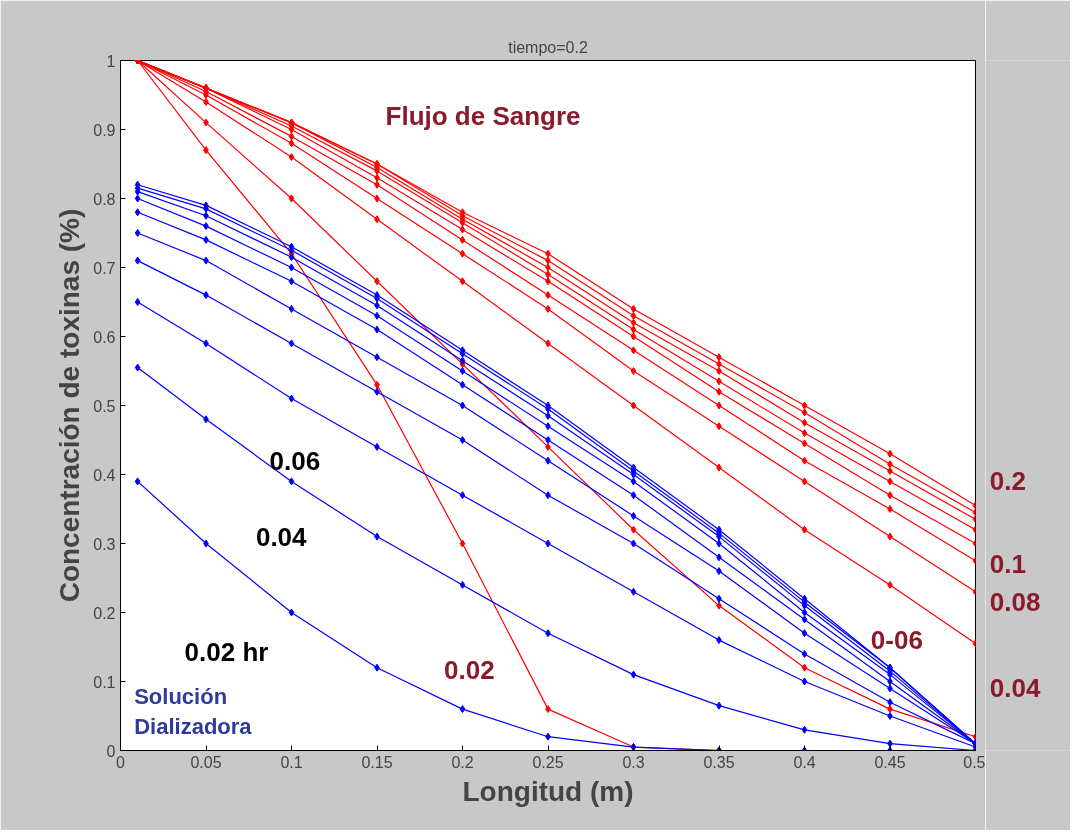 The image size is (1073, 835). Describe the element at coordinates (206, 762) in the screenshot. I see `x-tick-label: 0.05` at that location.